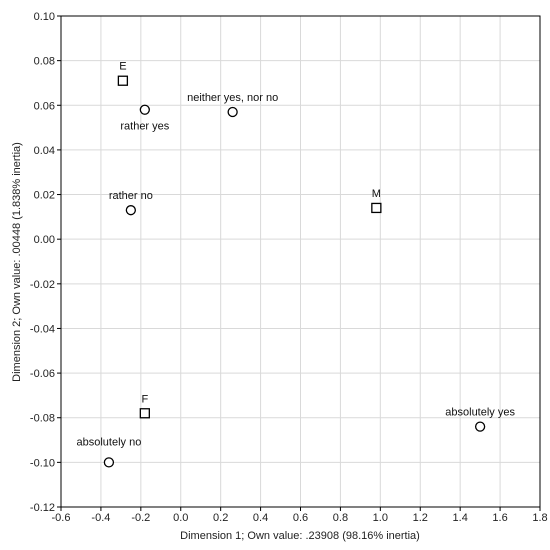 This screenshot has width=550, height=550. I want to click on x-tick-label: 0.2, so click(220, 518).